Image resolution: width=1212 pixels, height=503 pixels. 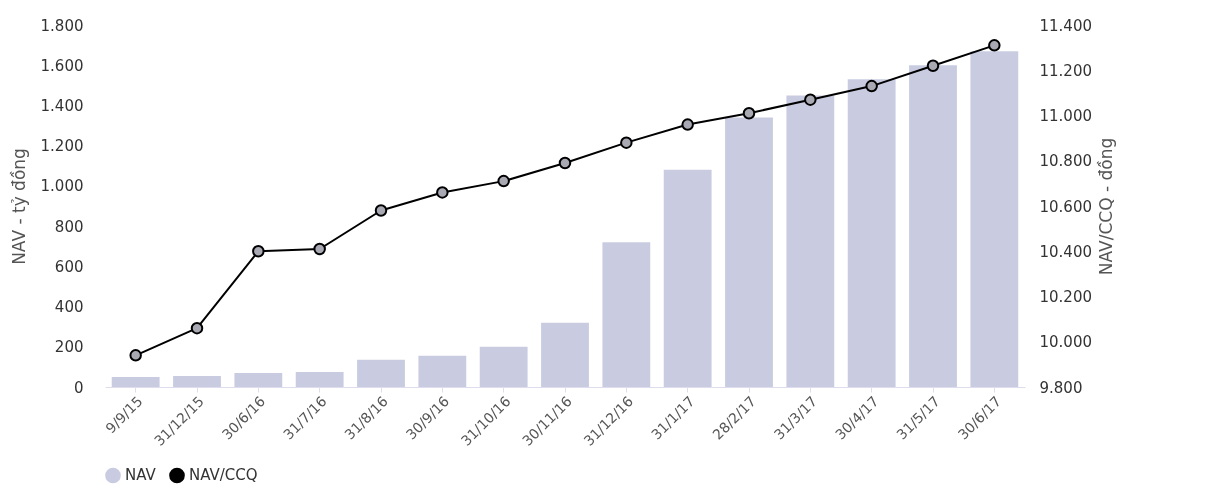 What do you see at coordinates (62, 105) in the screenshot?
I see `y-tick-label: 1.400` at bounding box center [62, 105].